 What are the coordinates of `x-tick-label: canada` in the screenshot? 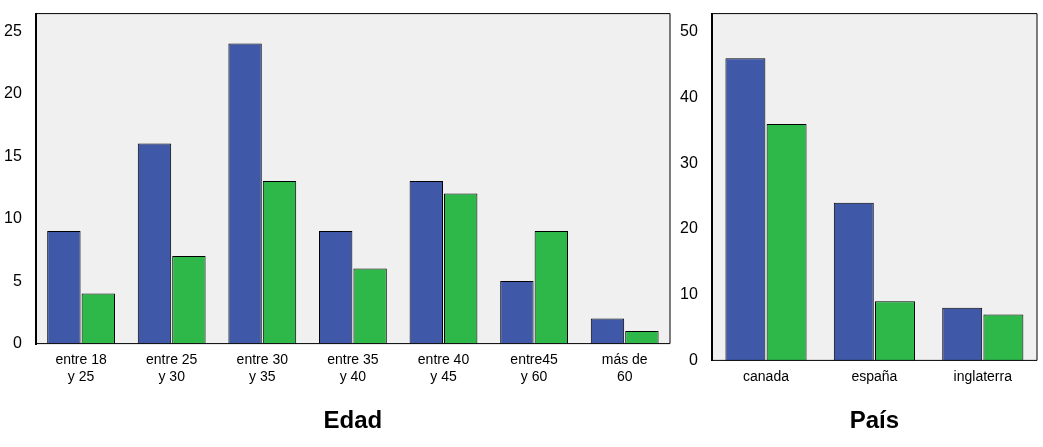 It's located at (766, 375).